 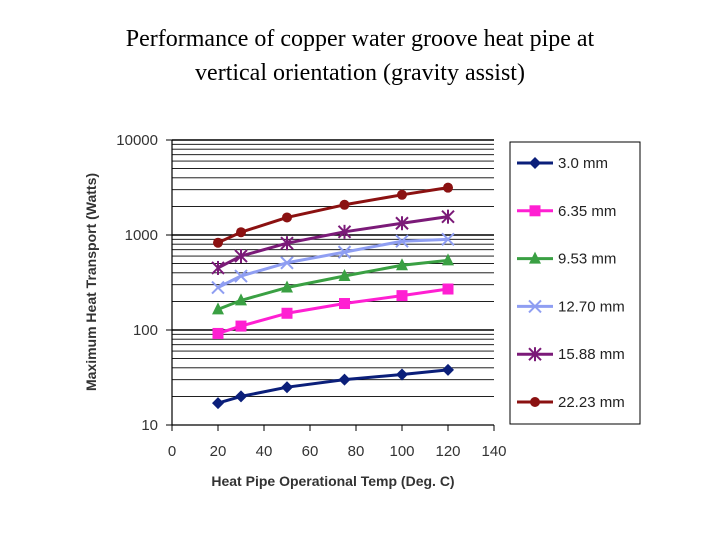 What do you see at coordinates (141, 235) in the screenshot?
I see `y-tick-label: 1000` at bounding box center [141, 235].